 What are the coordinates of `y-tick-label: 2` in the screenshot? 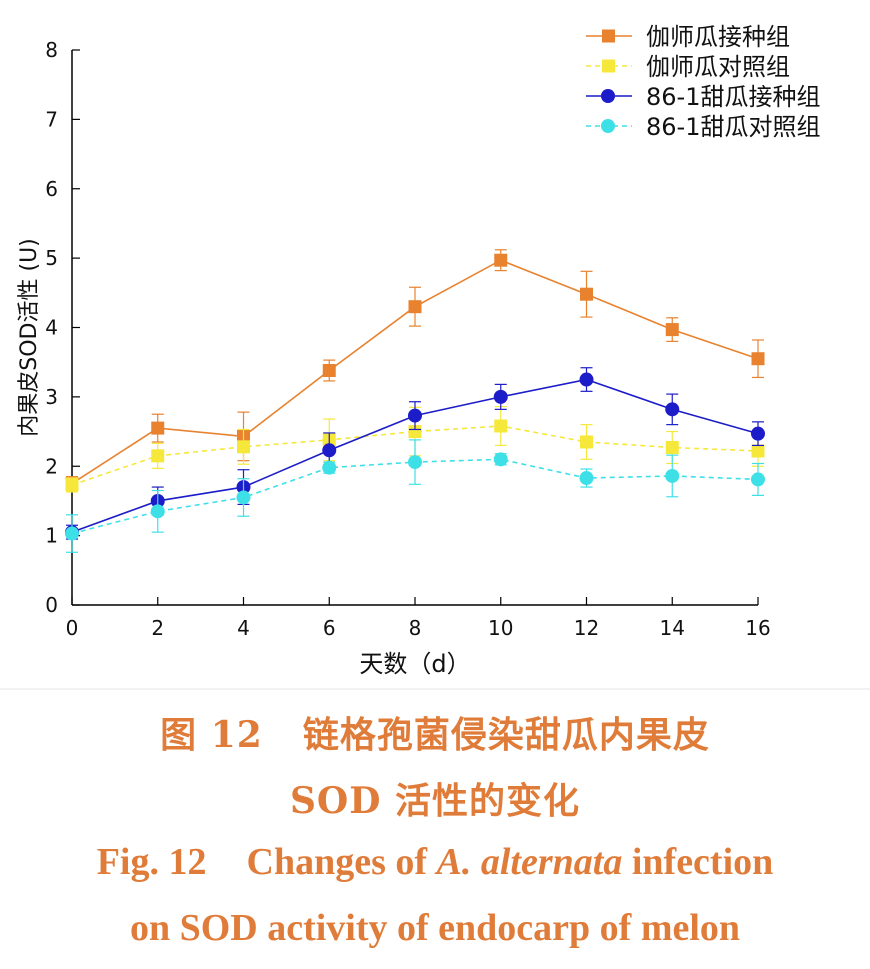 It's located at (51, 466).